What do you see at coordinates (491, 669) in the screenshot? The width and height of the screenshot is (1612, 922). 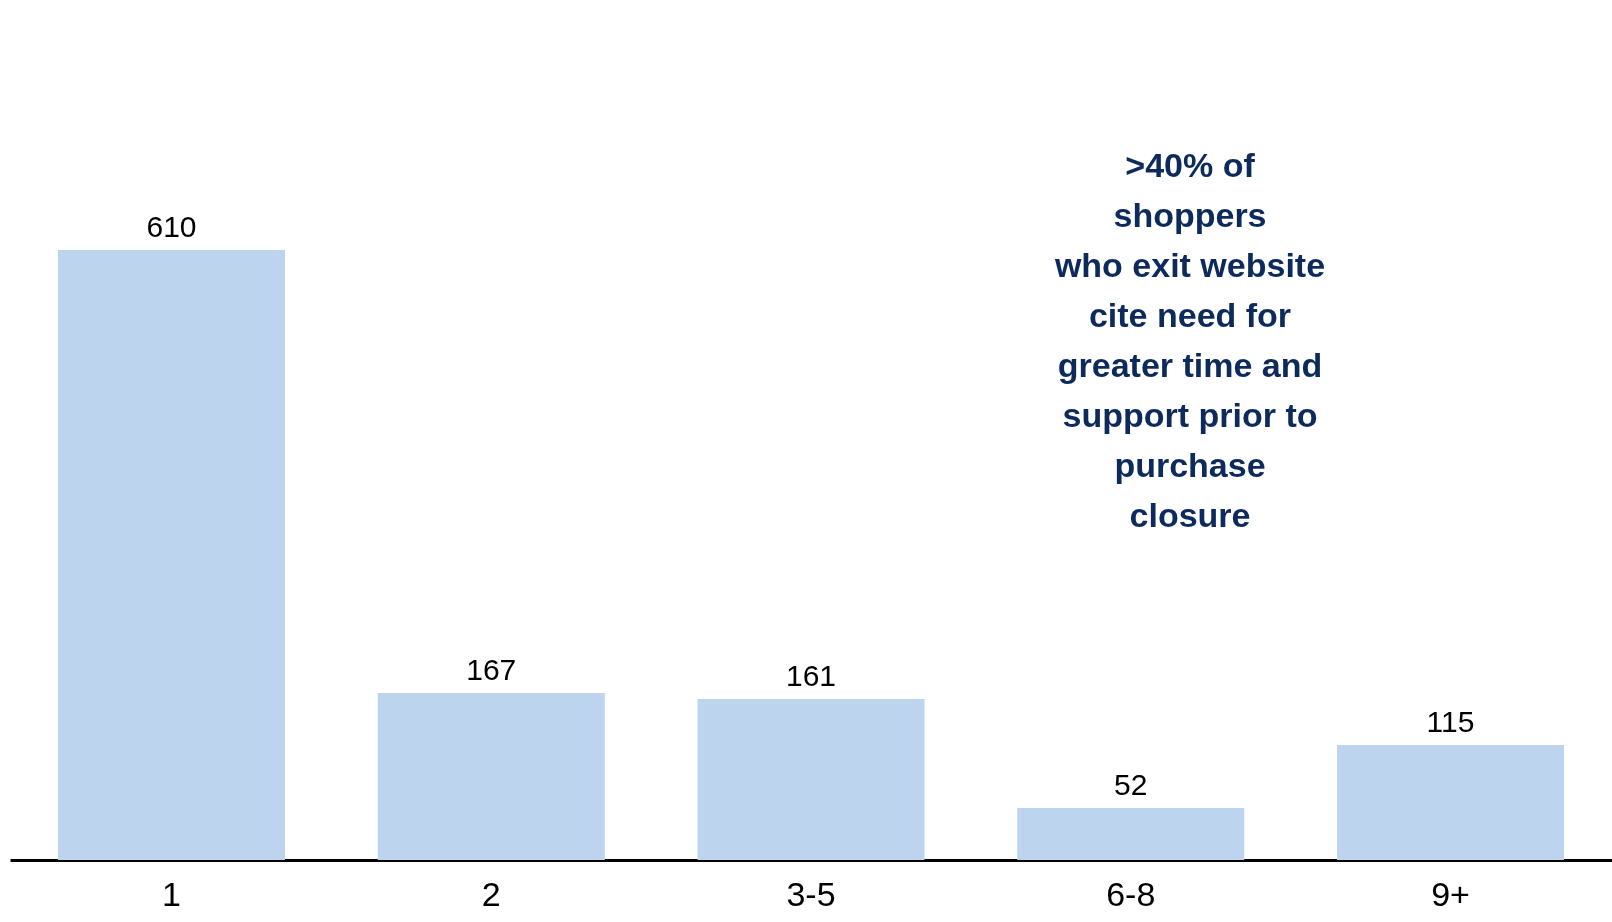 I see `data-label: 167` at bounding box center [491, 669].